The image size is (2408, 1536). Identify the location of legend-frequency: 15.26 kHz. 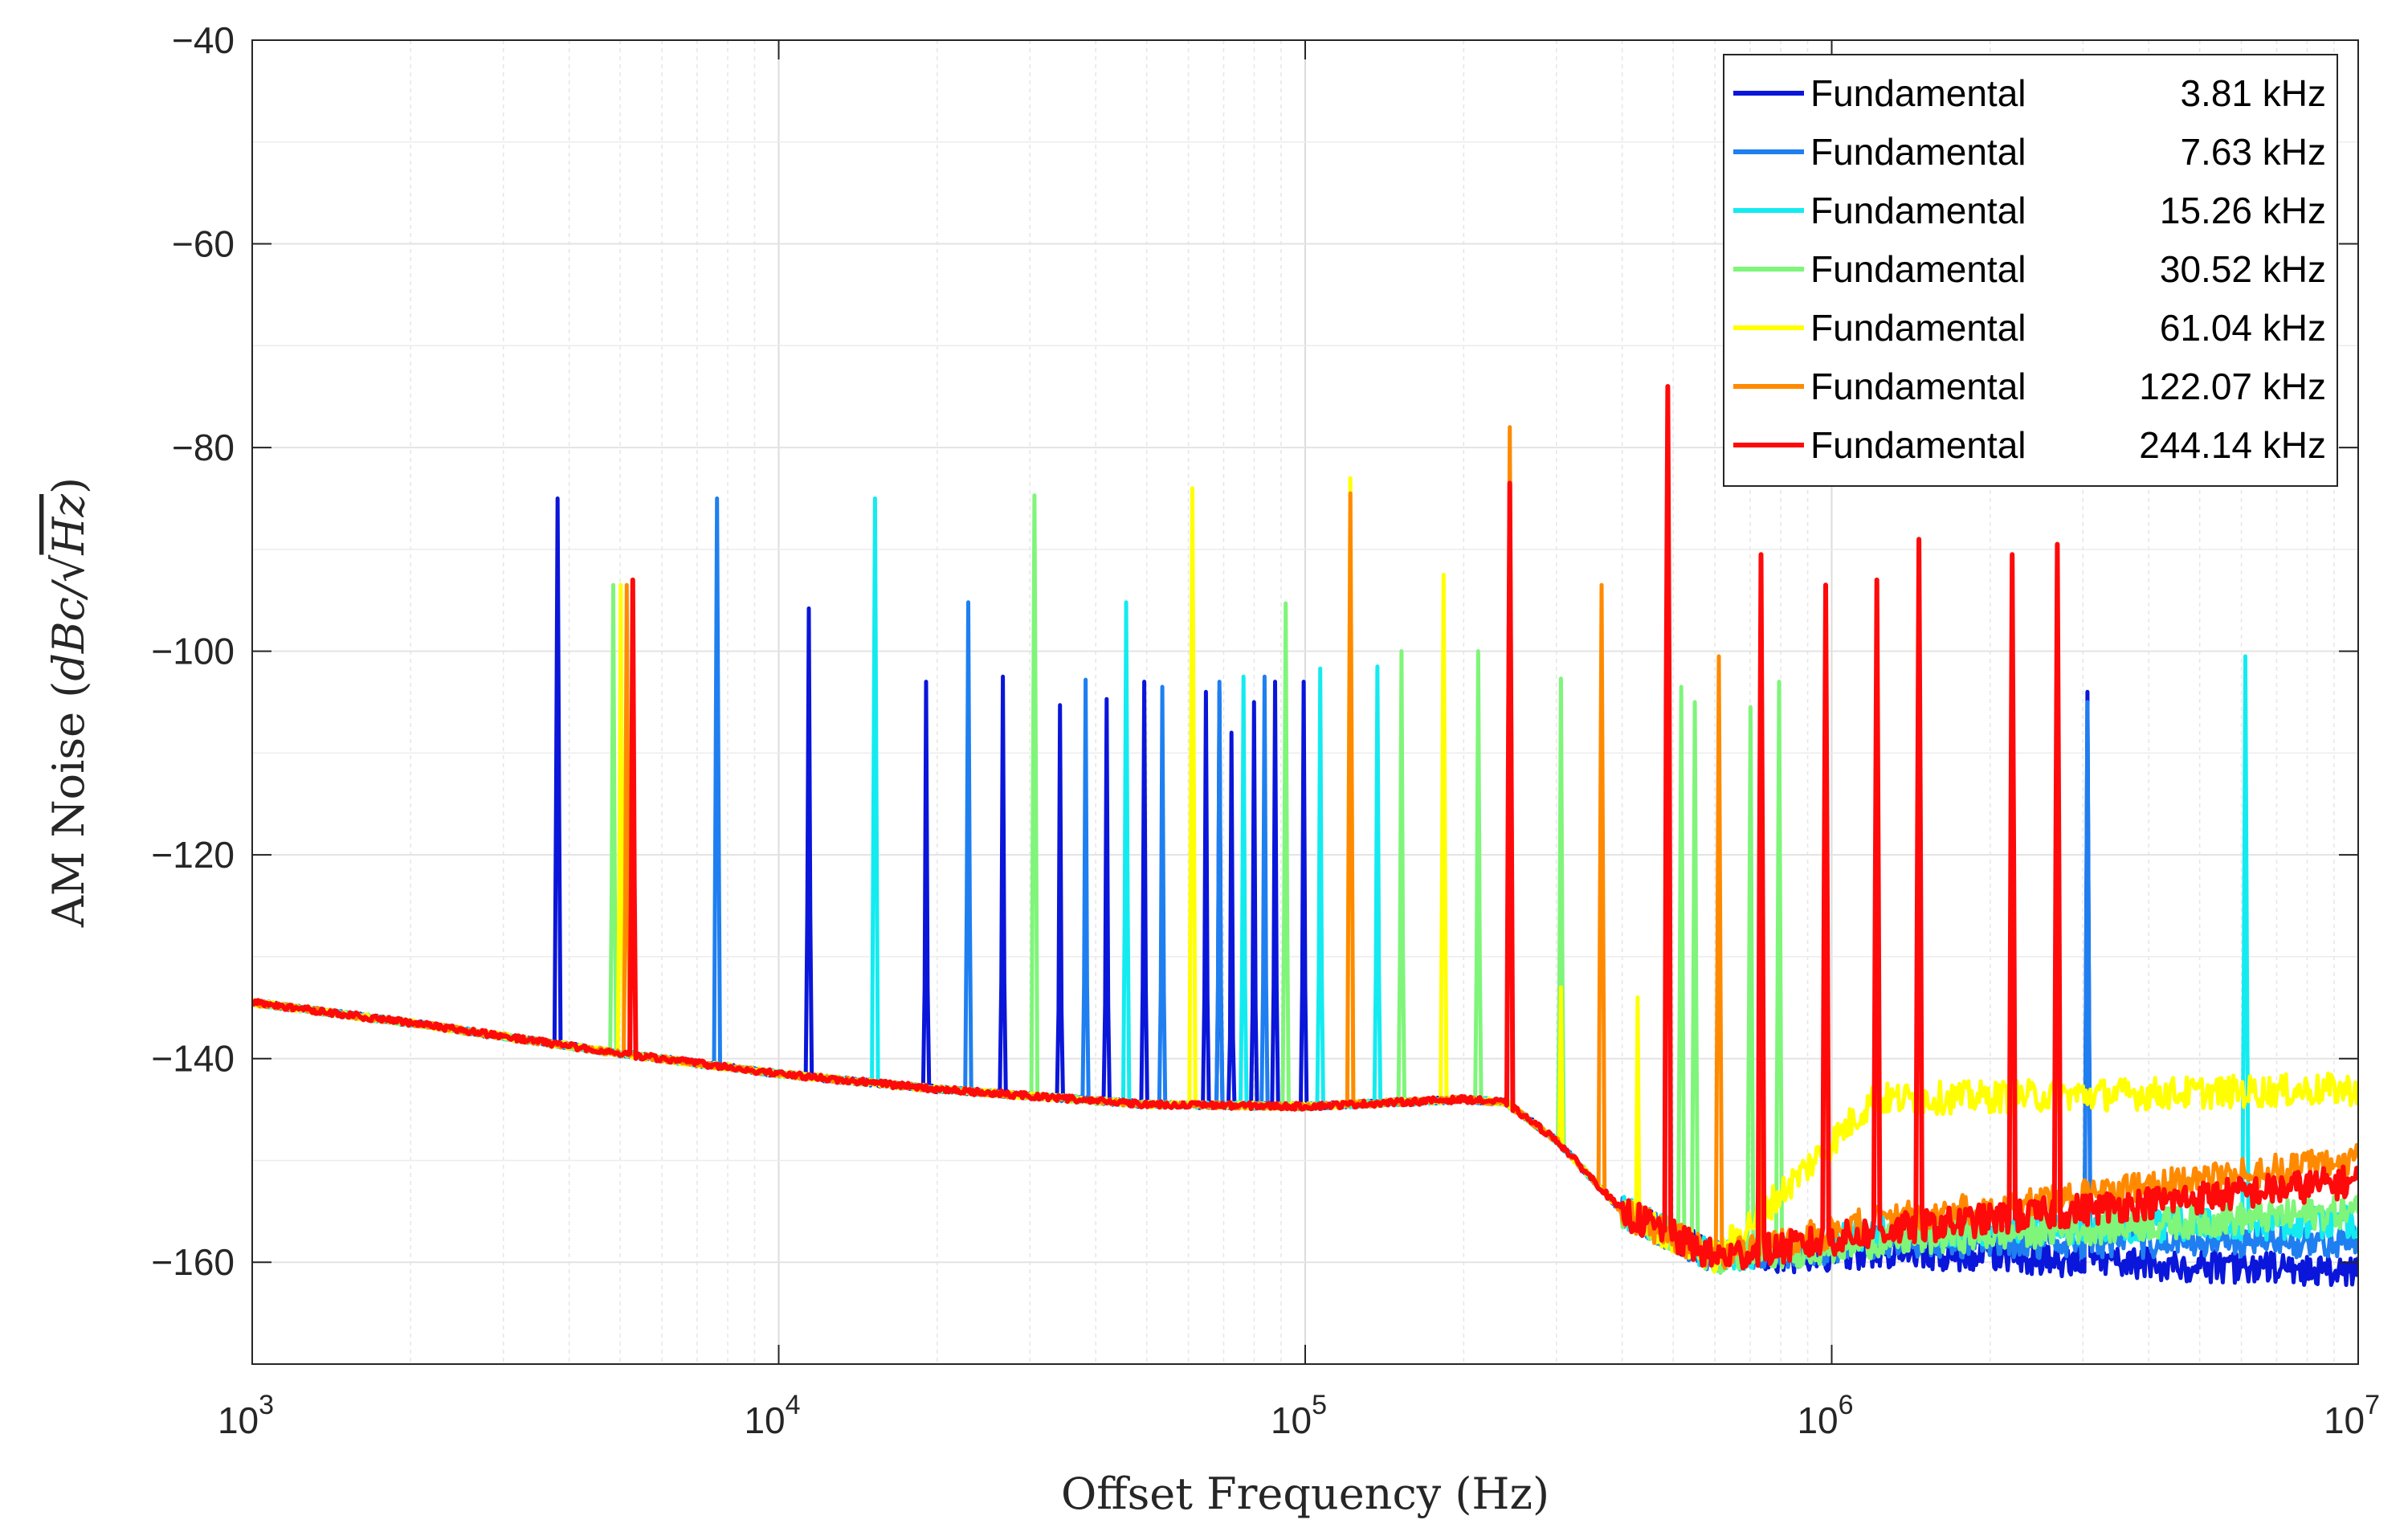
(2243, 211).